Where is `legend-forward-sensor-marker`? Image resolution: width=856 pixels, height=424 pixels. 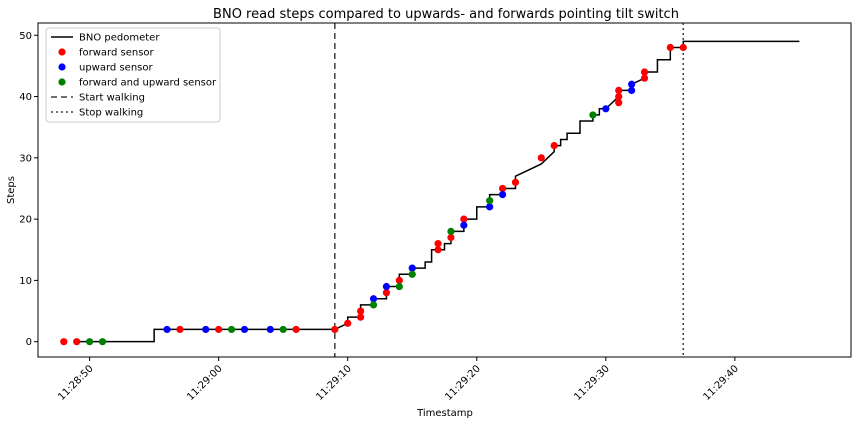 legend-forward-sensor-marker is located at coordinates (62, 52).